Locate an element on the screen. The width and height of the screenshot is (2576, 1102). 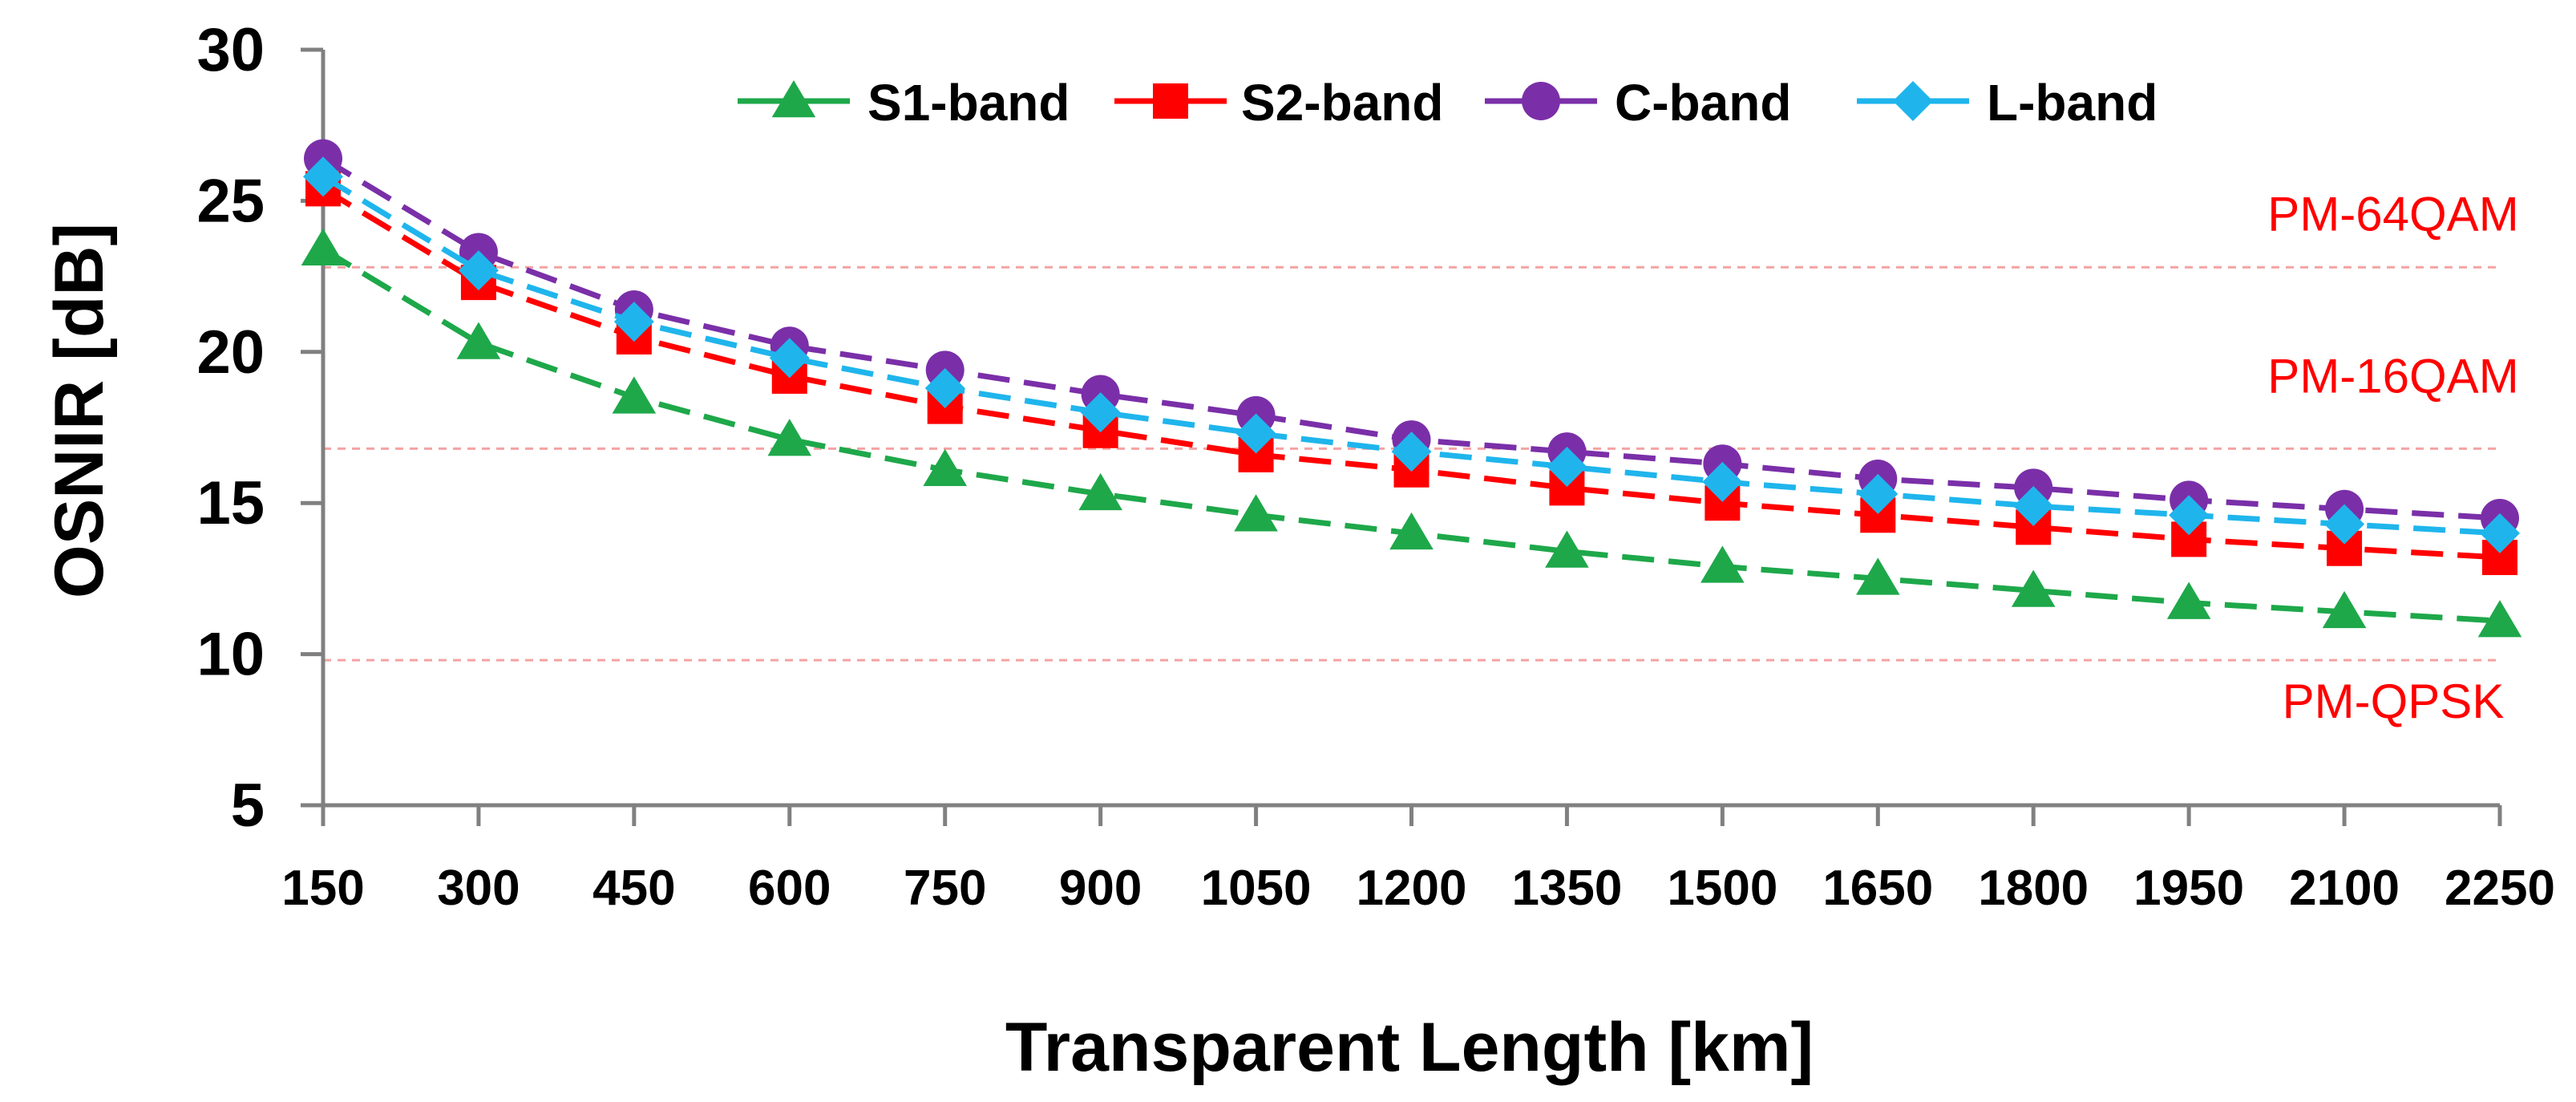
x-tick-label-1350: 1350 is located at coordinates (1566, 888).